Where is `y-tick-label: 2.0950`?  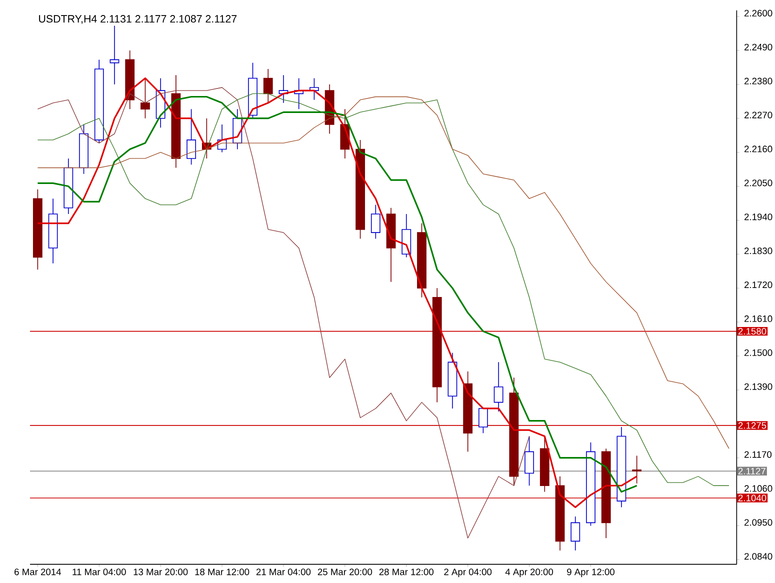 y-tick-label: 2.0950 is located at coordinates (758, 522).